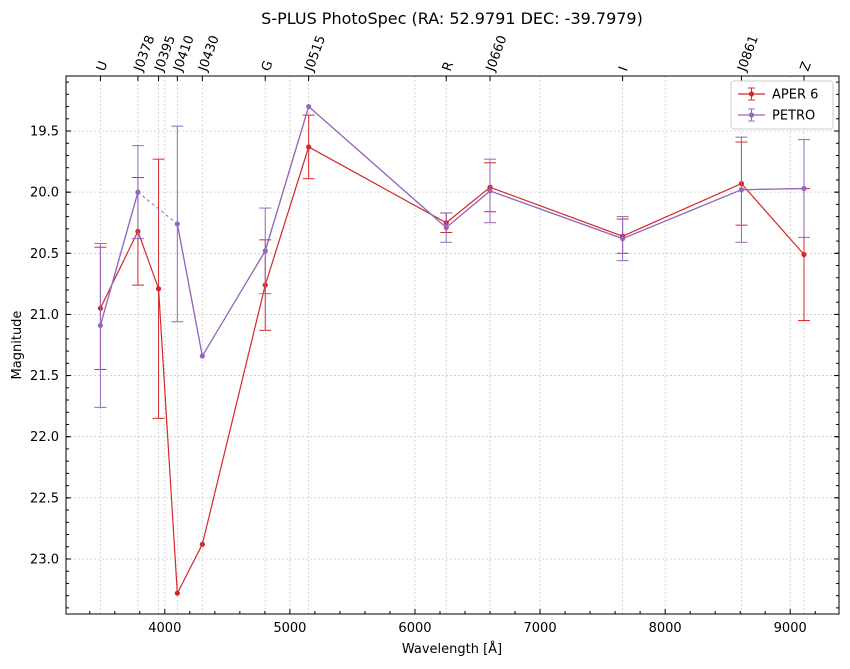  I want to click on y-tick-label: 20.5, so click(44, 254).